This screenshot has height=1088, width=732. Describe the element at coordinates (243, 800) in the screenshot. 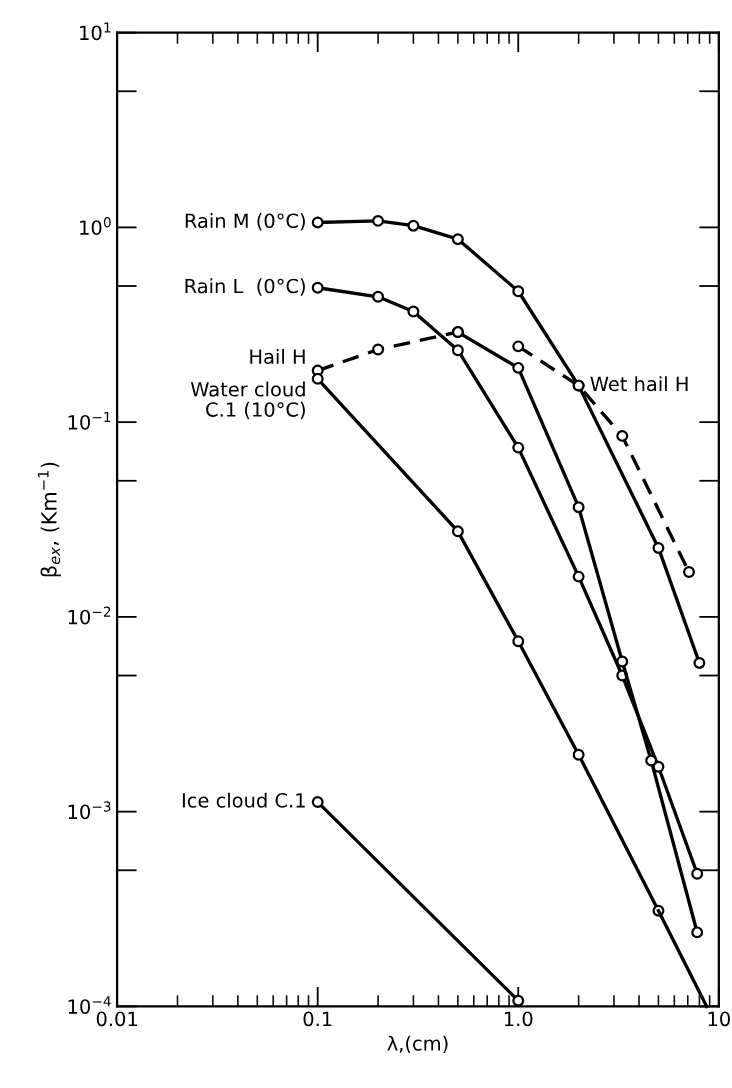

I see `legend-label: Ice cloud C.1` at that location.